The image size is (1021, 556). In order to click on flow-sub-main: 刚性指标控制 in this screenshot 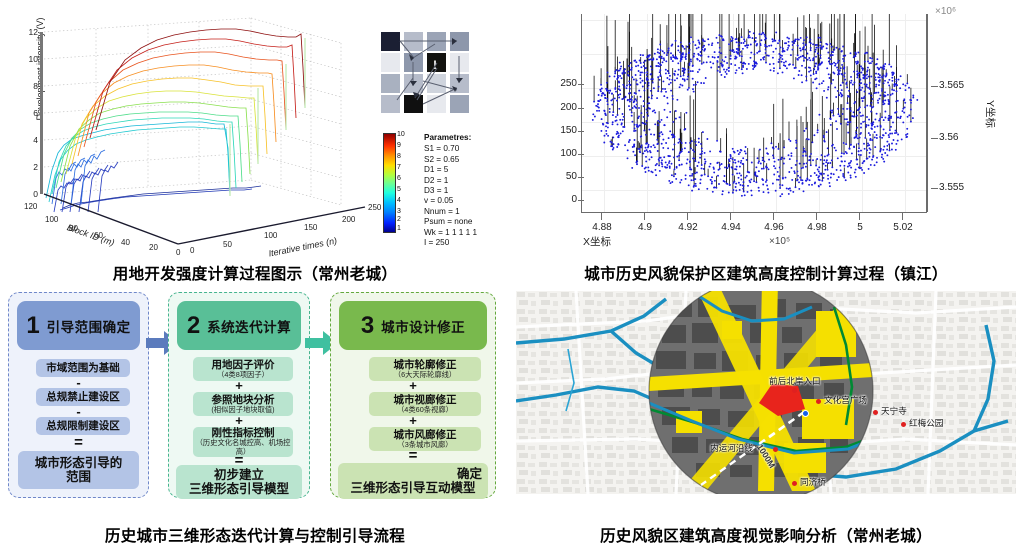, I will do `click(243, 433)`.